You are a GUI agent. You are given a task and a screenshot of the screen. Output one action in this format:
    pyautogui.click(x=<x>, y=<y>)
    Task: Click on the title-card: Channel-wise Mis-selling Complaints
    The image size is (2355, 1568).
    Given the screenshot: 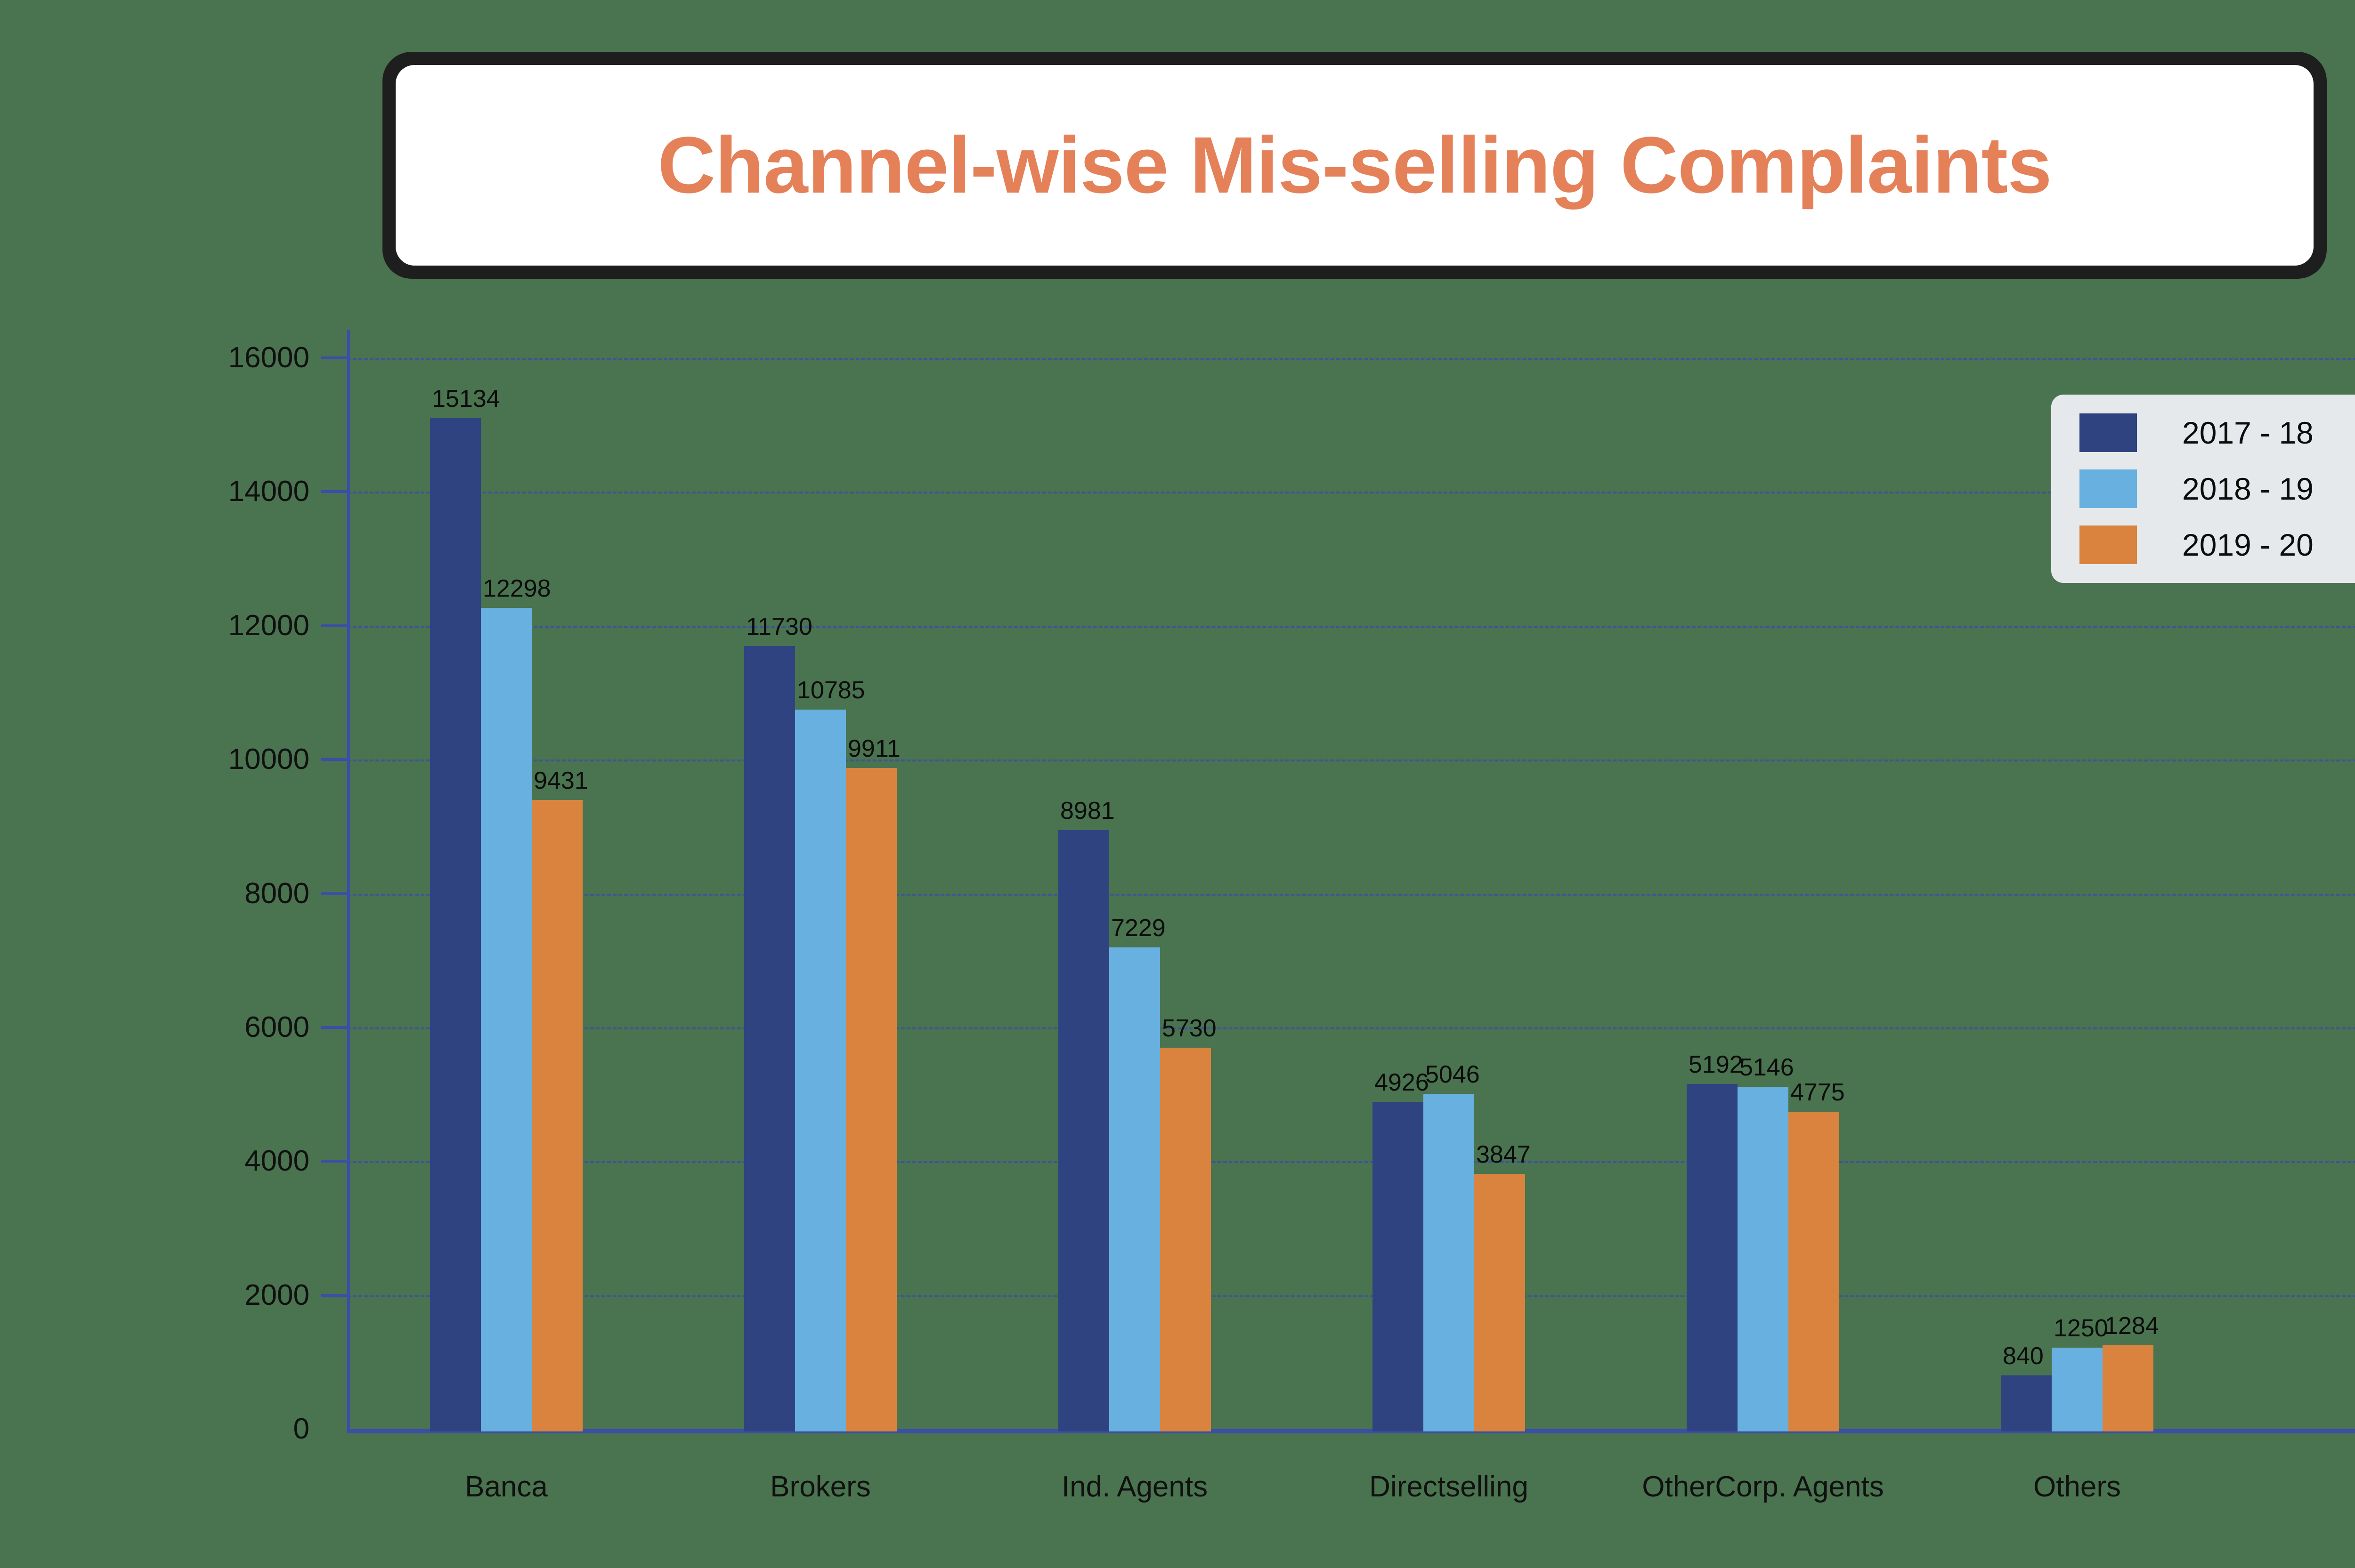 What is the action you would take?
    pyautogui.click(x=1354, y=165)
    